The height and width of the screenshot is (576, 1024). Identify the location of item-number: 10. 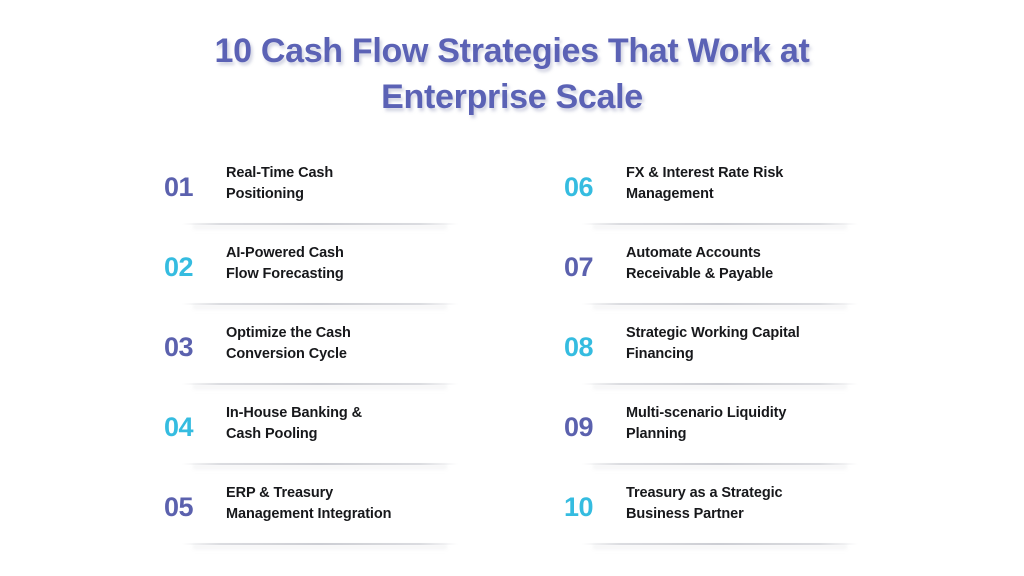
(579, 507).